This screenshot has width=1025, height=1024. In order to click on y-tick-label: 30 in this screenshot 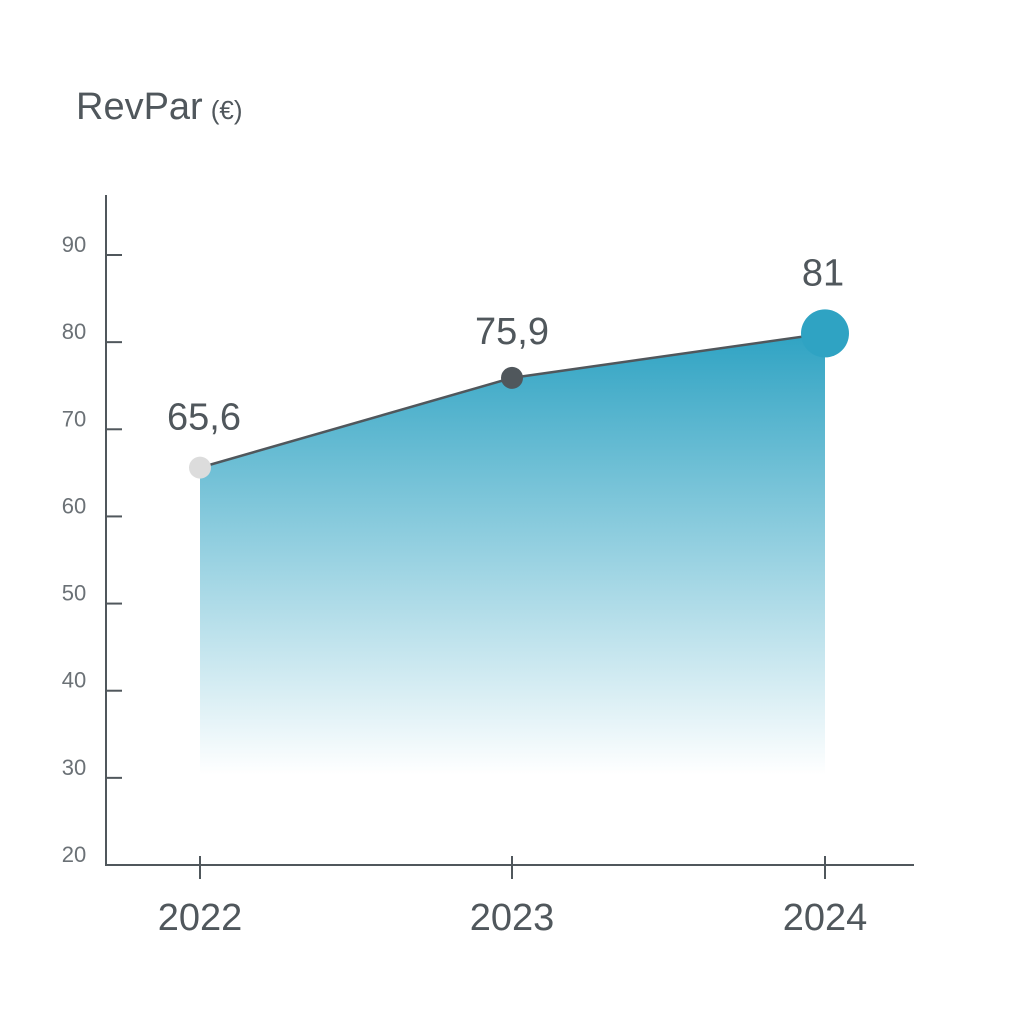, I will do `click(74, 767)`.